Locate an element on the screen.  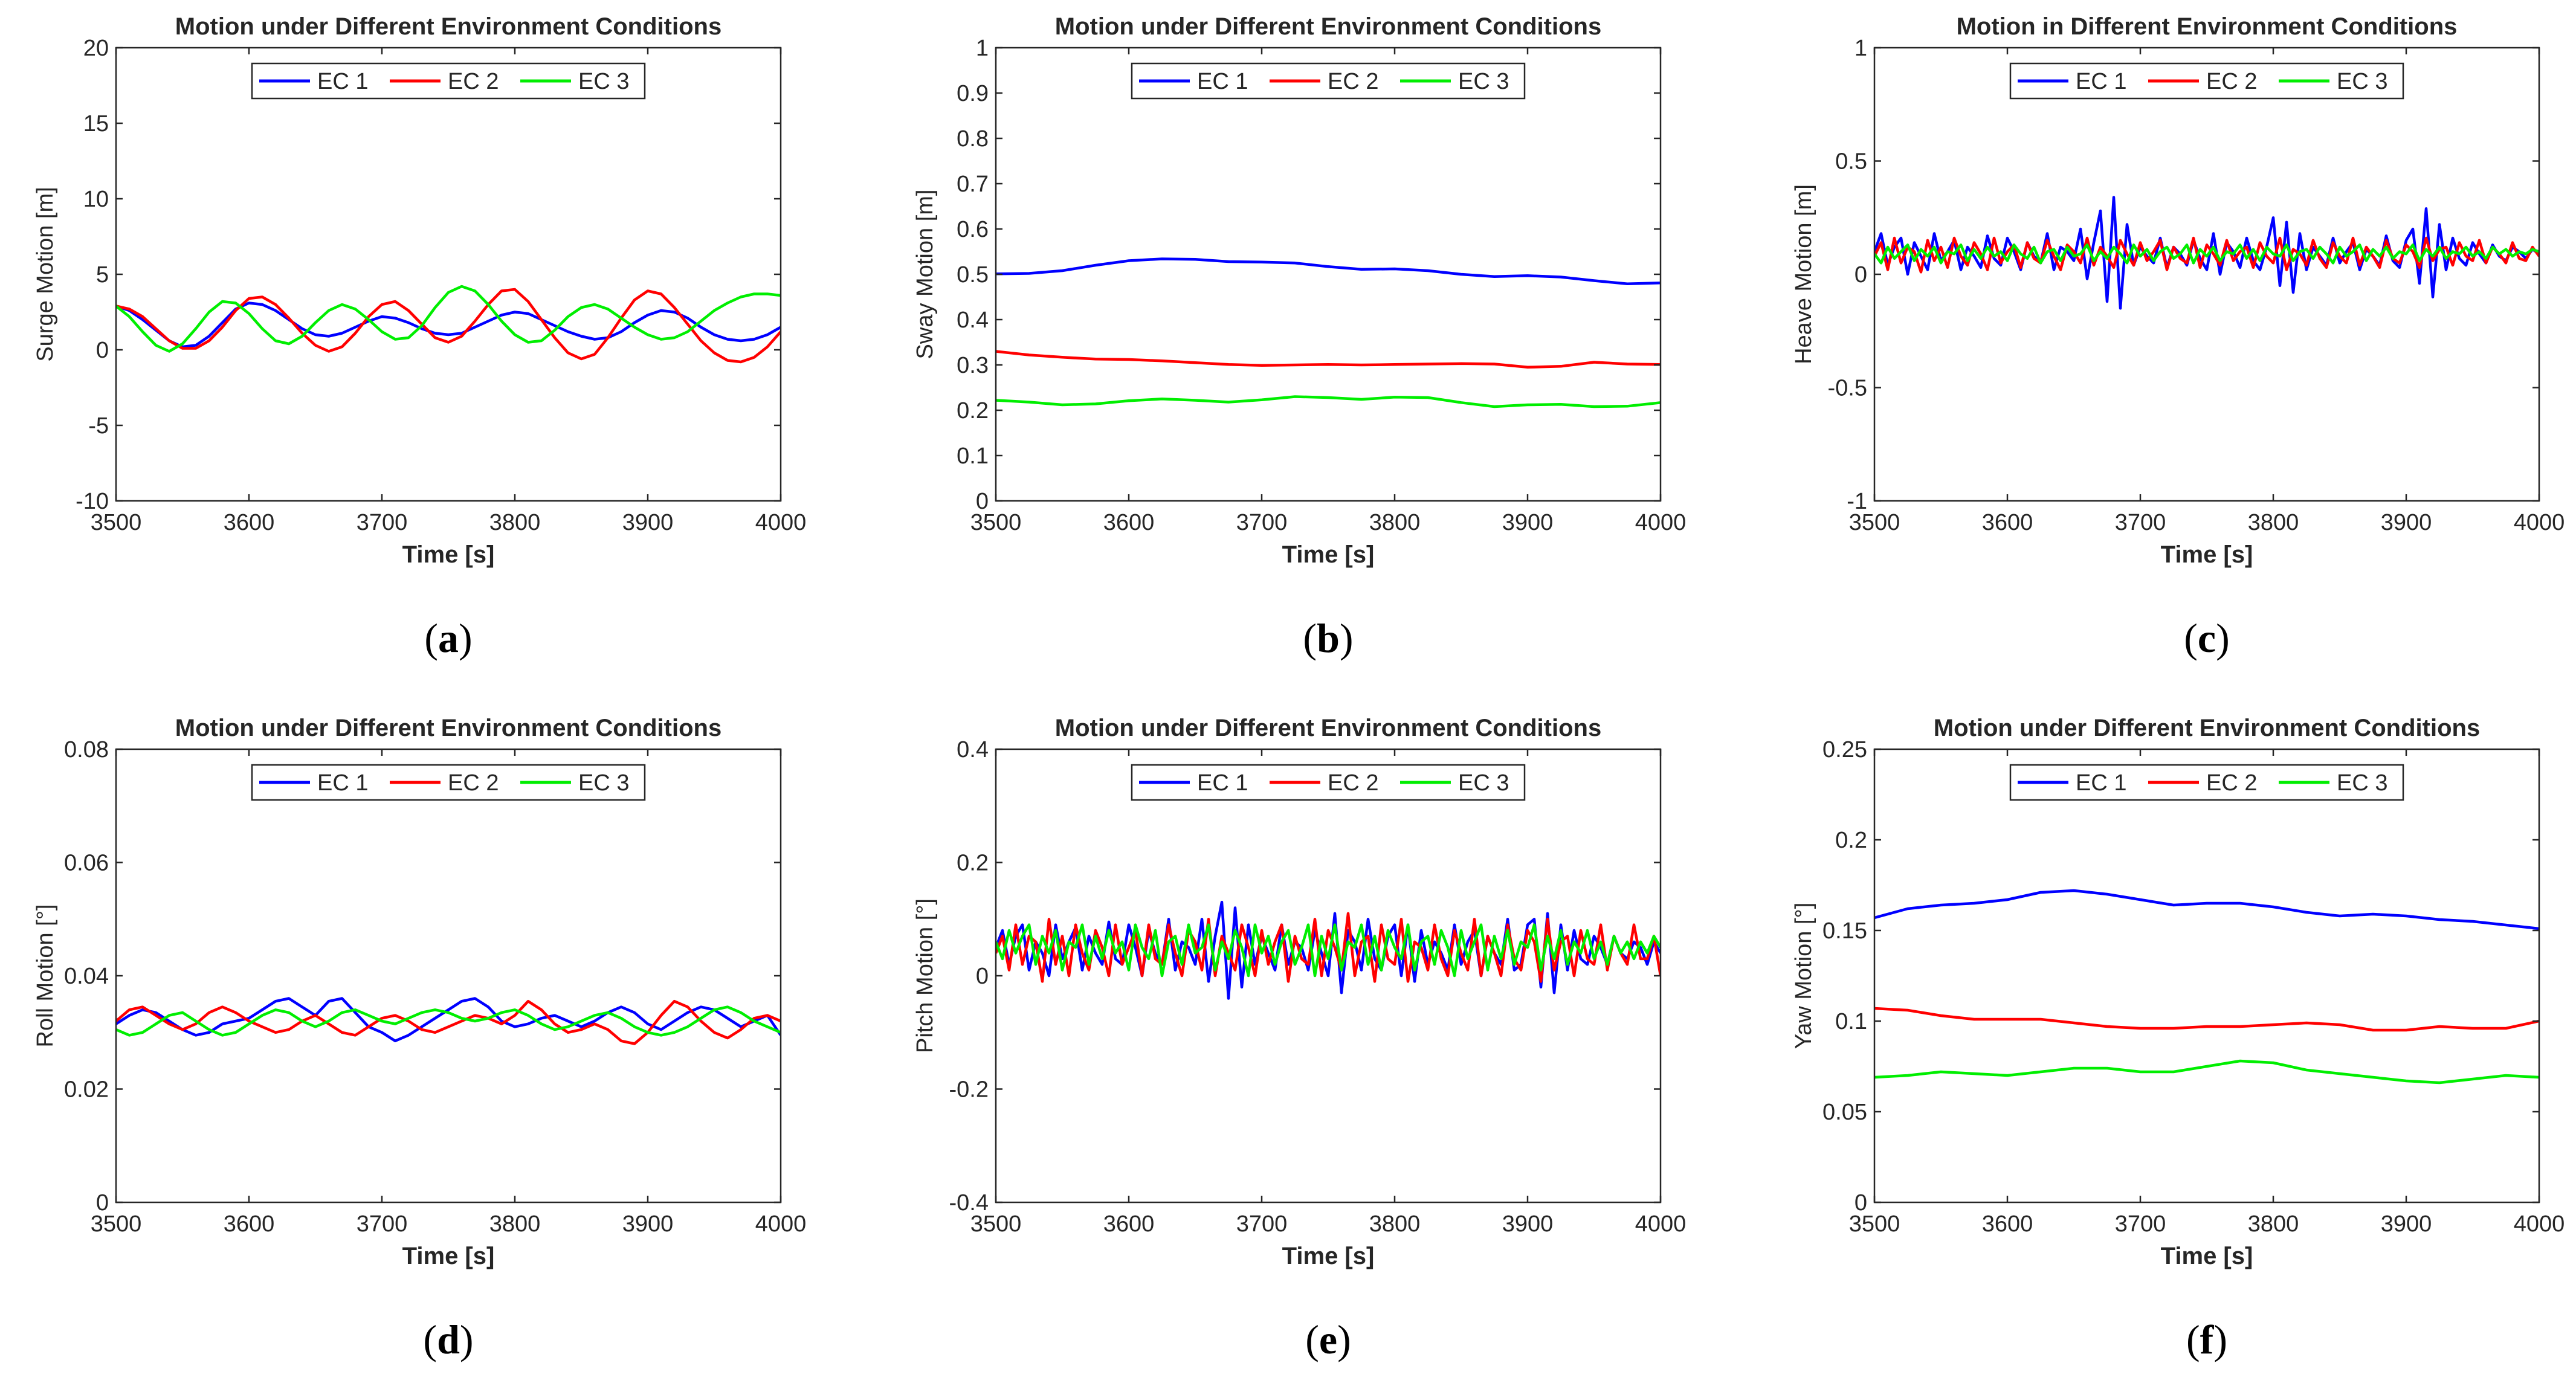
y-tick-label: 0.6 is located at coordinates (973, 229).